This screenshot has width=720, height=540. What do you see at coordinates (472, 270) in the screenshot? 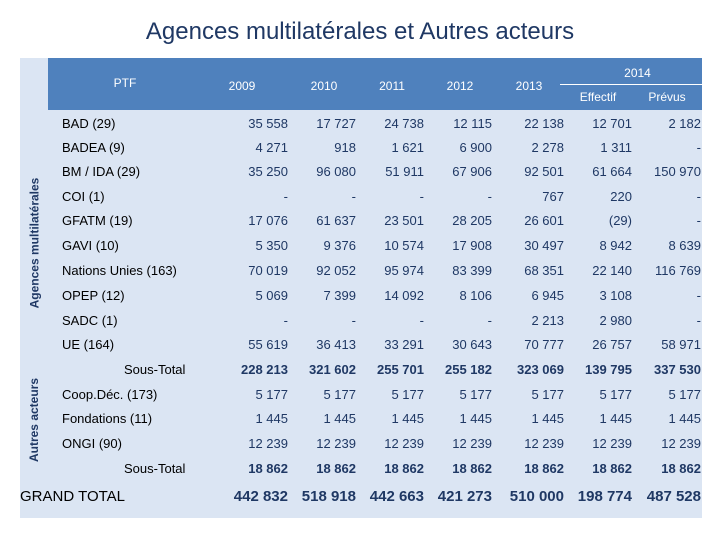
I see `table-cell: 83 399` at bounding box center [472, 270].